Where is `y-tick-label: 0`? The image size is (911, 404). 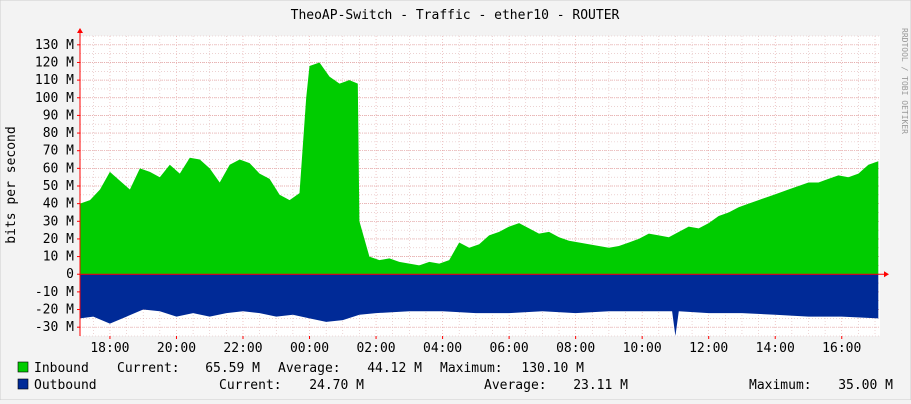
y-tick-label: 0 is located at coordinates (70, 274).